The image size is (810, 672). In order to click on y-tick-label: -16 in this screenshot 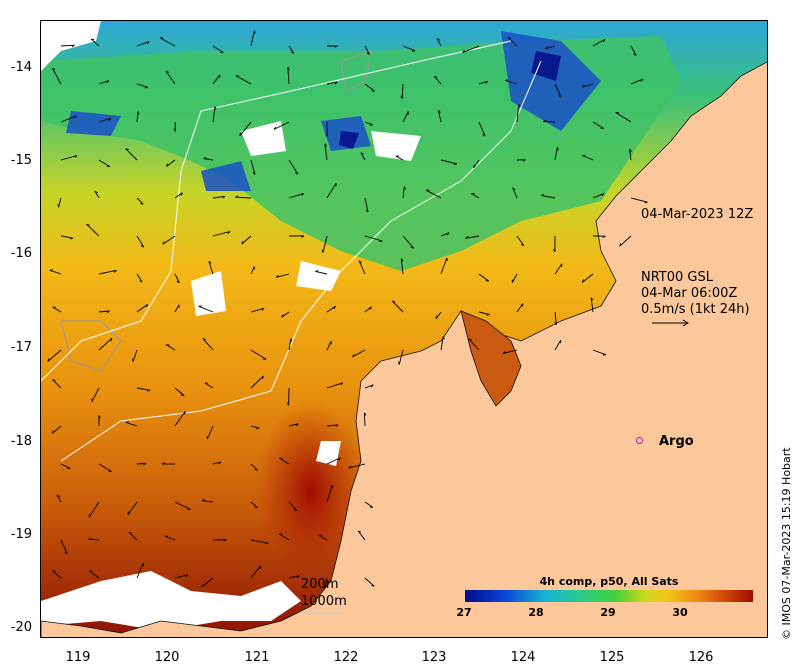, I will do `click(21, 253)`.